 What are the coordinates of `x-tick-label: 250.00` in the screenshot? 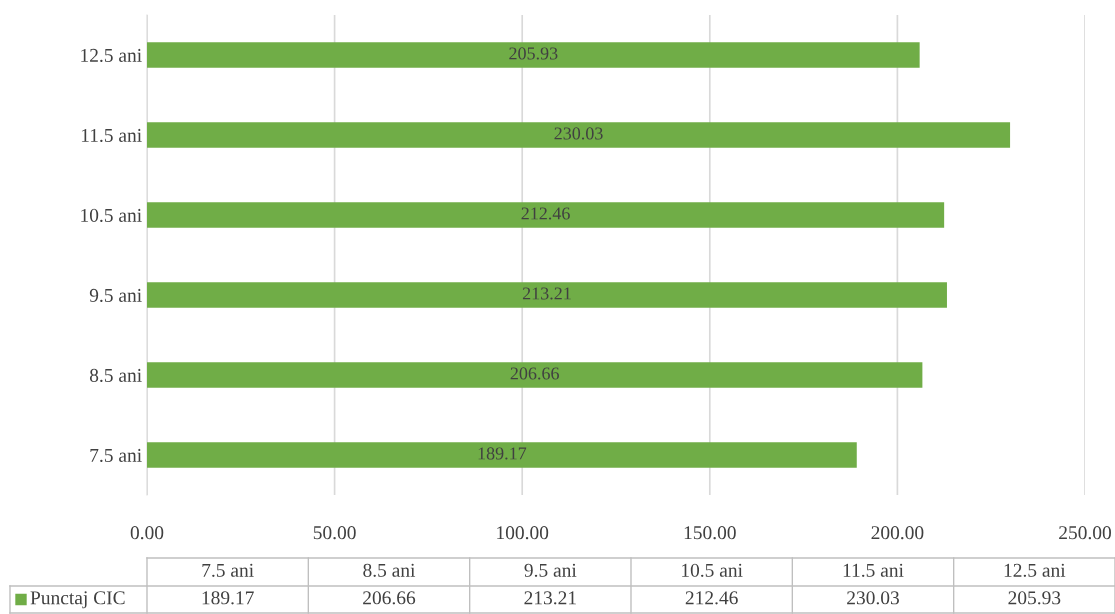 It's located at (1085, 533).